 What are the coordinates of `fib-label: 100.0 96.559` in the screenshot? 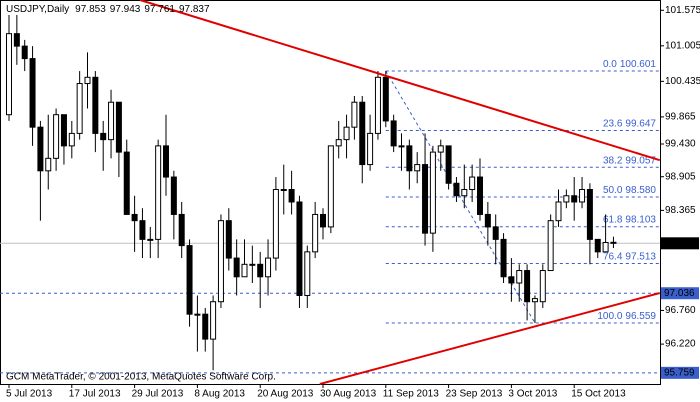 It's located at (626, 316).